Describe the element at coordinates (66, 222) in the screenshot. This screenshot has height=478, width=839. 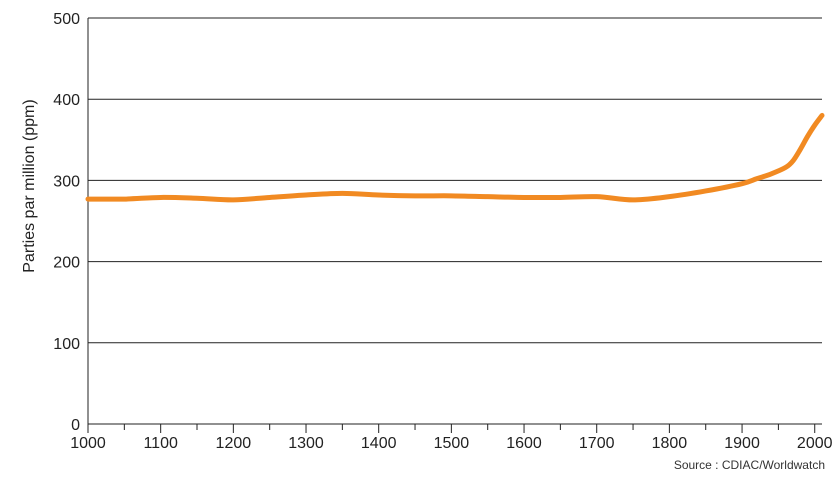
I see `y-axis-tick-labels: 0 100 200 300 400 500` at that location.